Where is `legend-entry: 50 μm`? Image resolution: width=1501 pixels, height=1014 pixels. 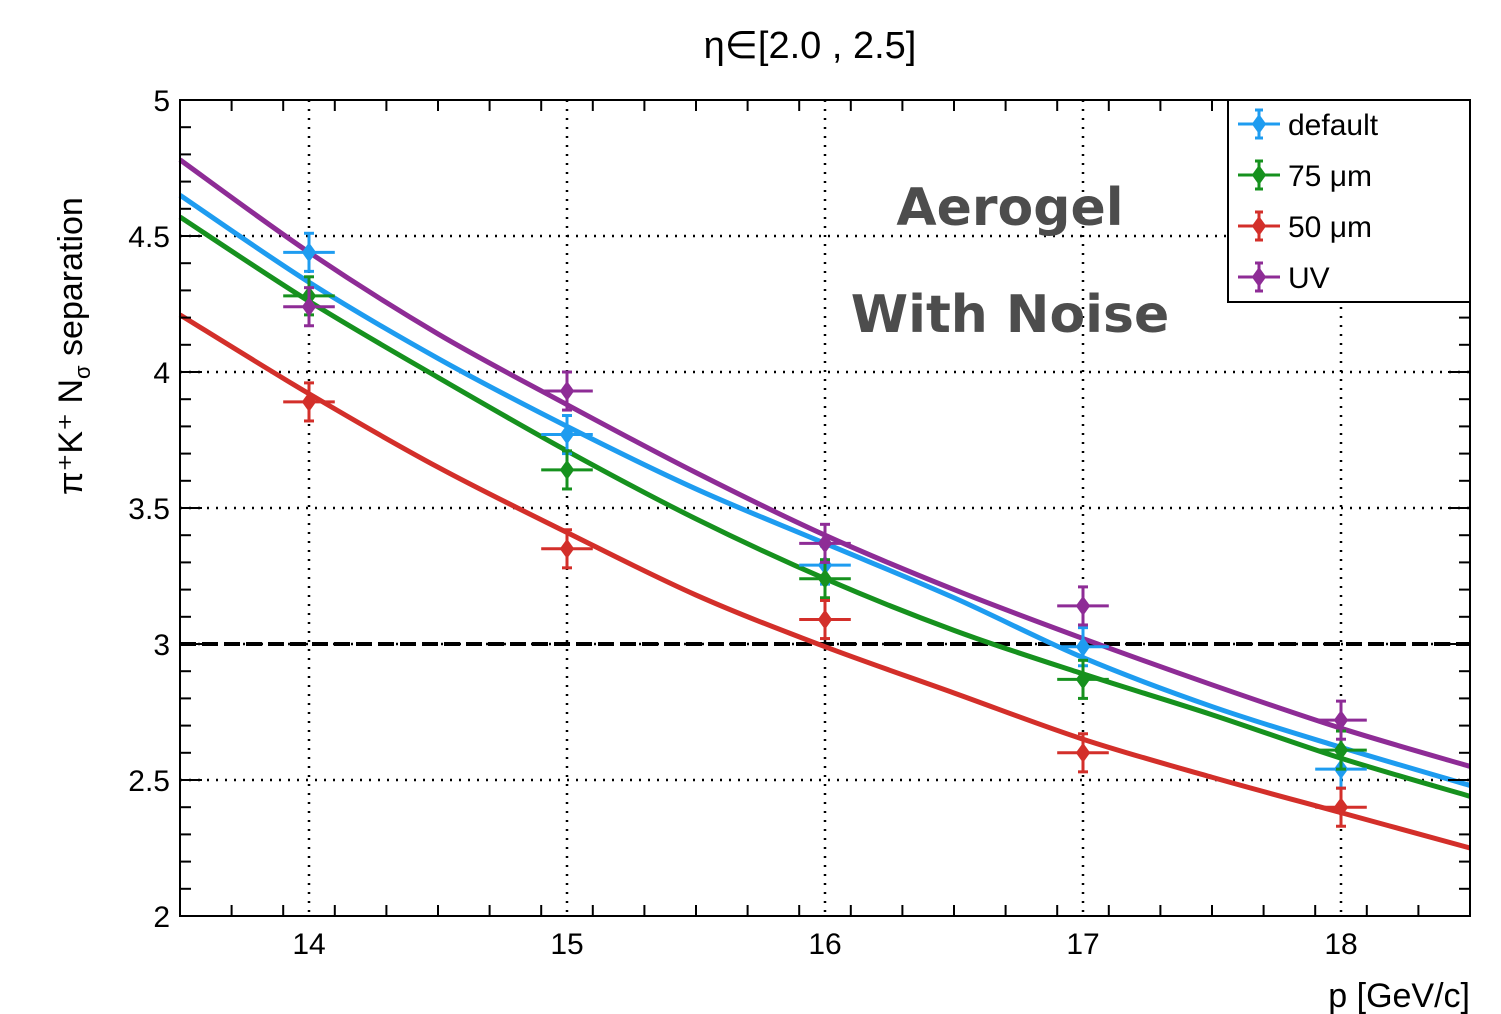
legend-entry: 50 μm is located at coordinates (1305, 227).